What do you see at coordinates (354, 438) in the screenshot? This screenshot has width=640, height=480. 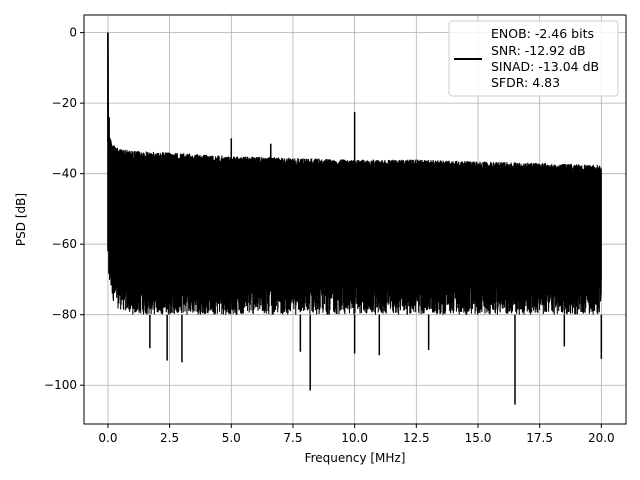 I see `x-tick-label: 10.0` at bounding box center [354, 438].